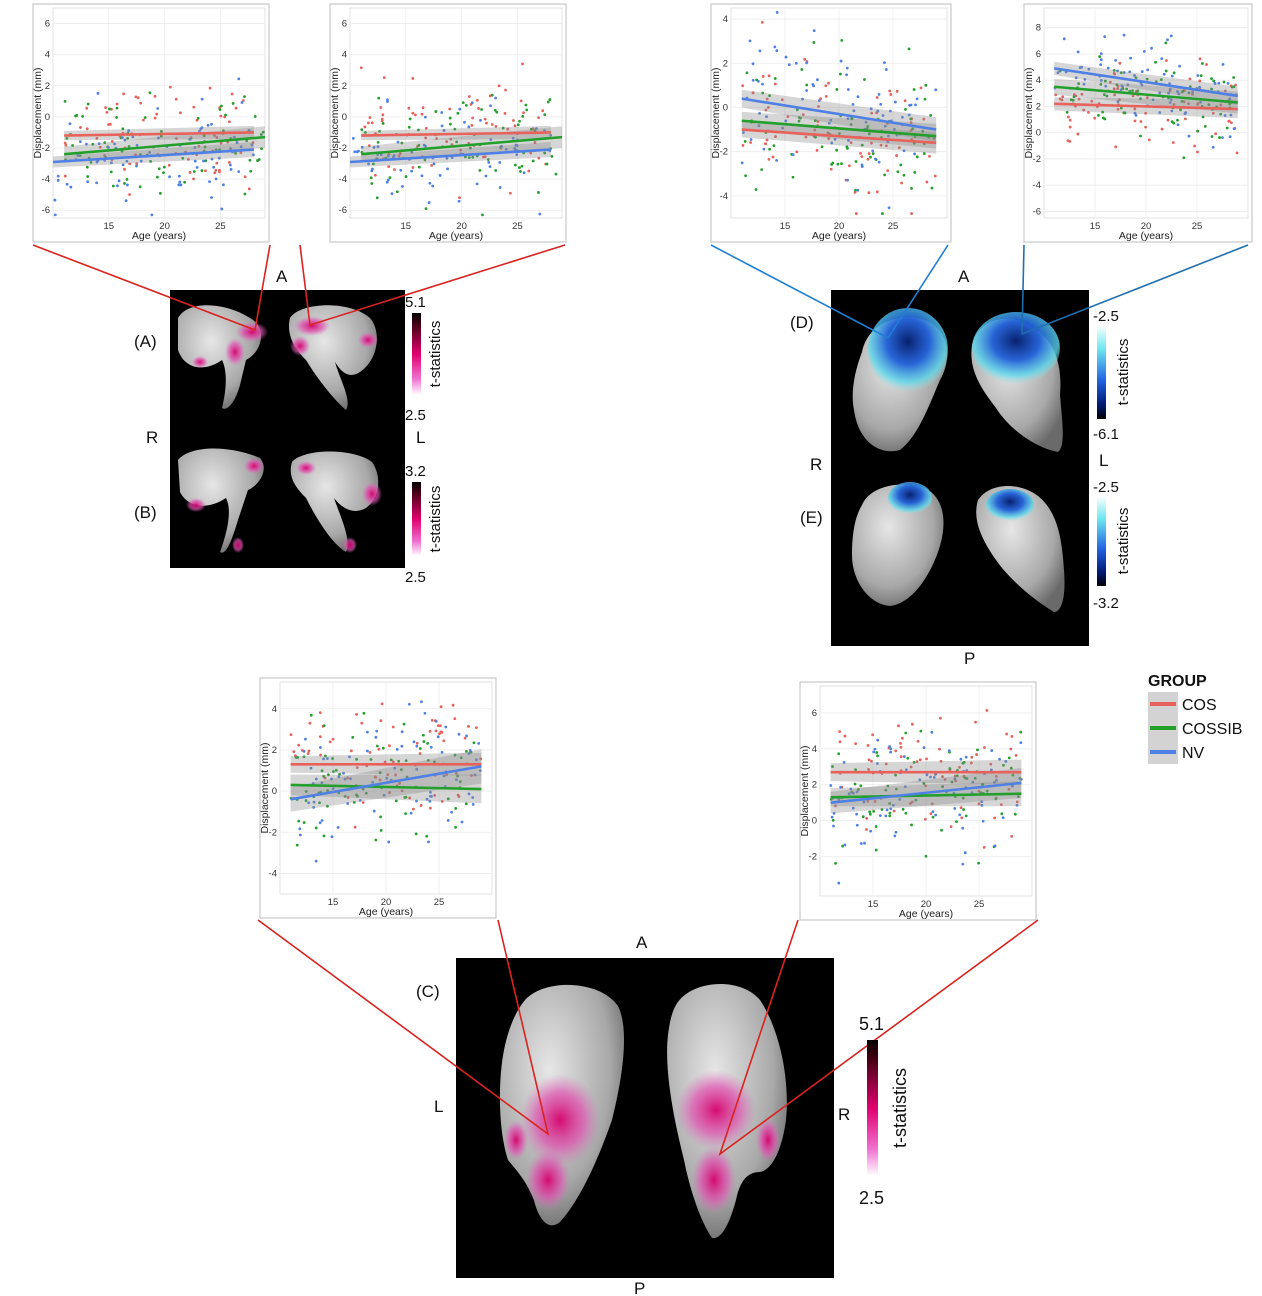 The height and width of the screenshot is (1296, 1262). What do you see at coordinates (871, 1024) in the screenshot?
I see `colorbar-max-label: 5.1` at bounding box center [871, 1024].